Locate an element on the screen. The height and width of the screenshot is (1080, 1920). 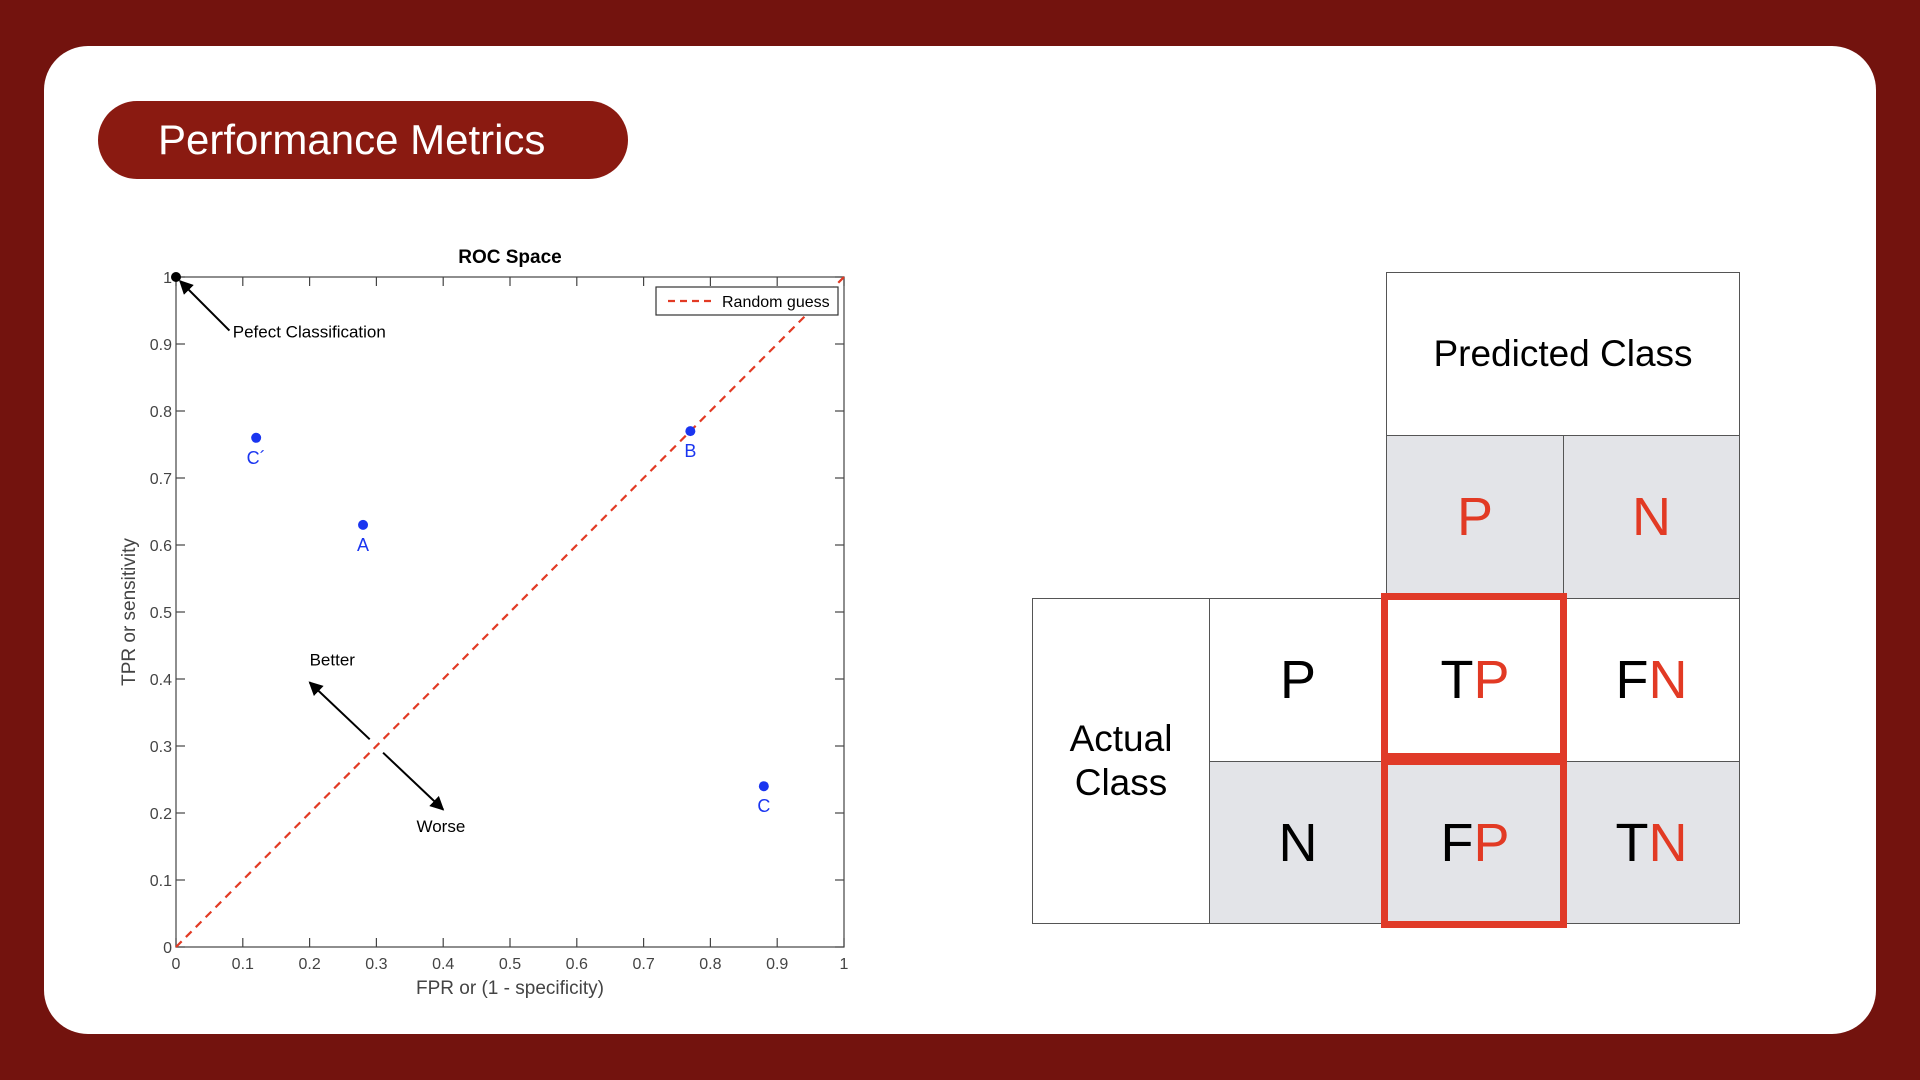
cell-fn-second: N is located at coordinates (1668, 680).